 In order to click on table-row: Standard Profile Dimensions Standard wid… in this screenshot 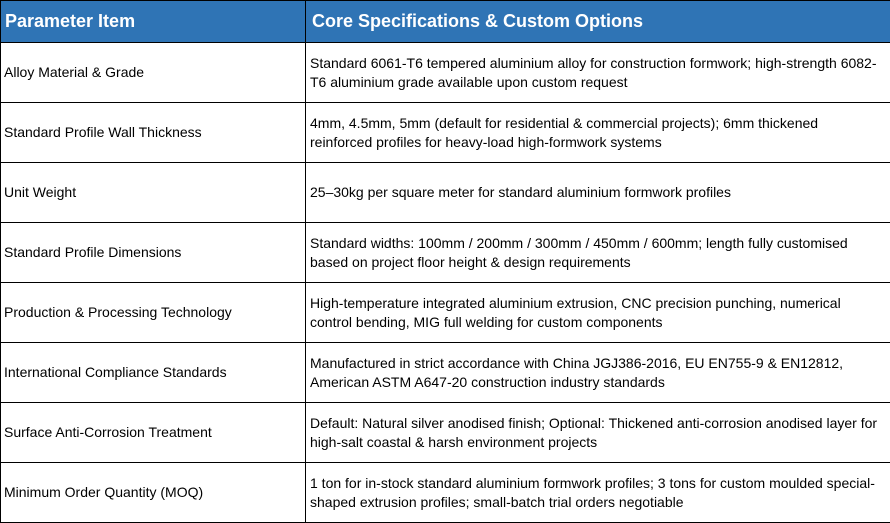, I will do `click(445, 252)`.